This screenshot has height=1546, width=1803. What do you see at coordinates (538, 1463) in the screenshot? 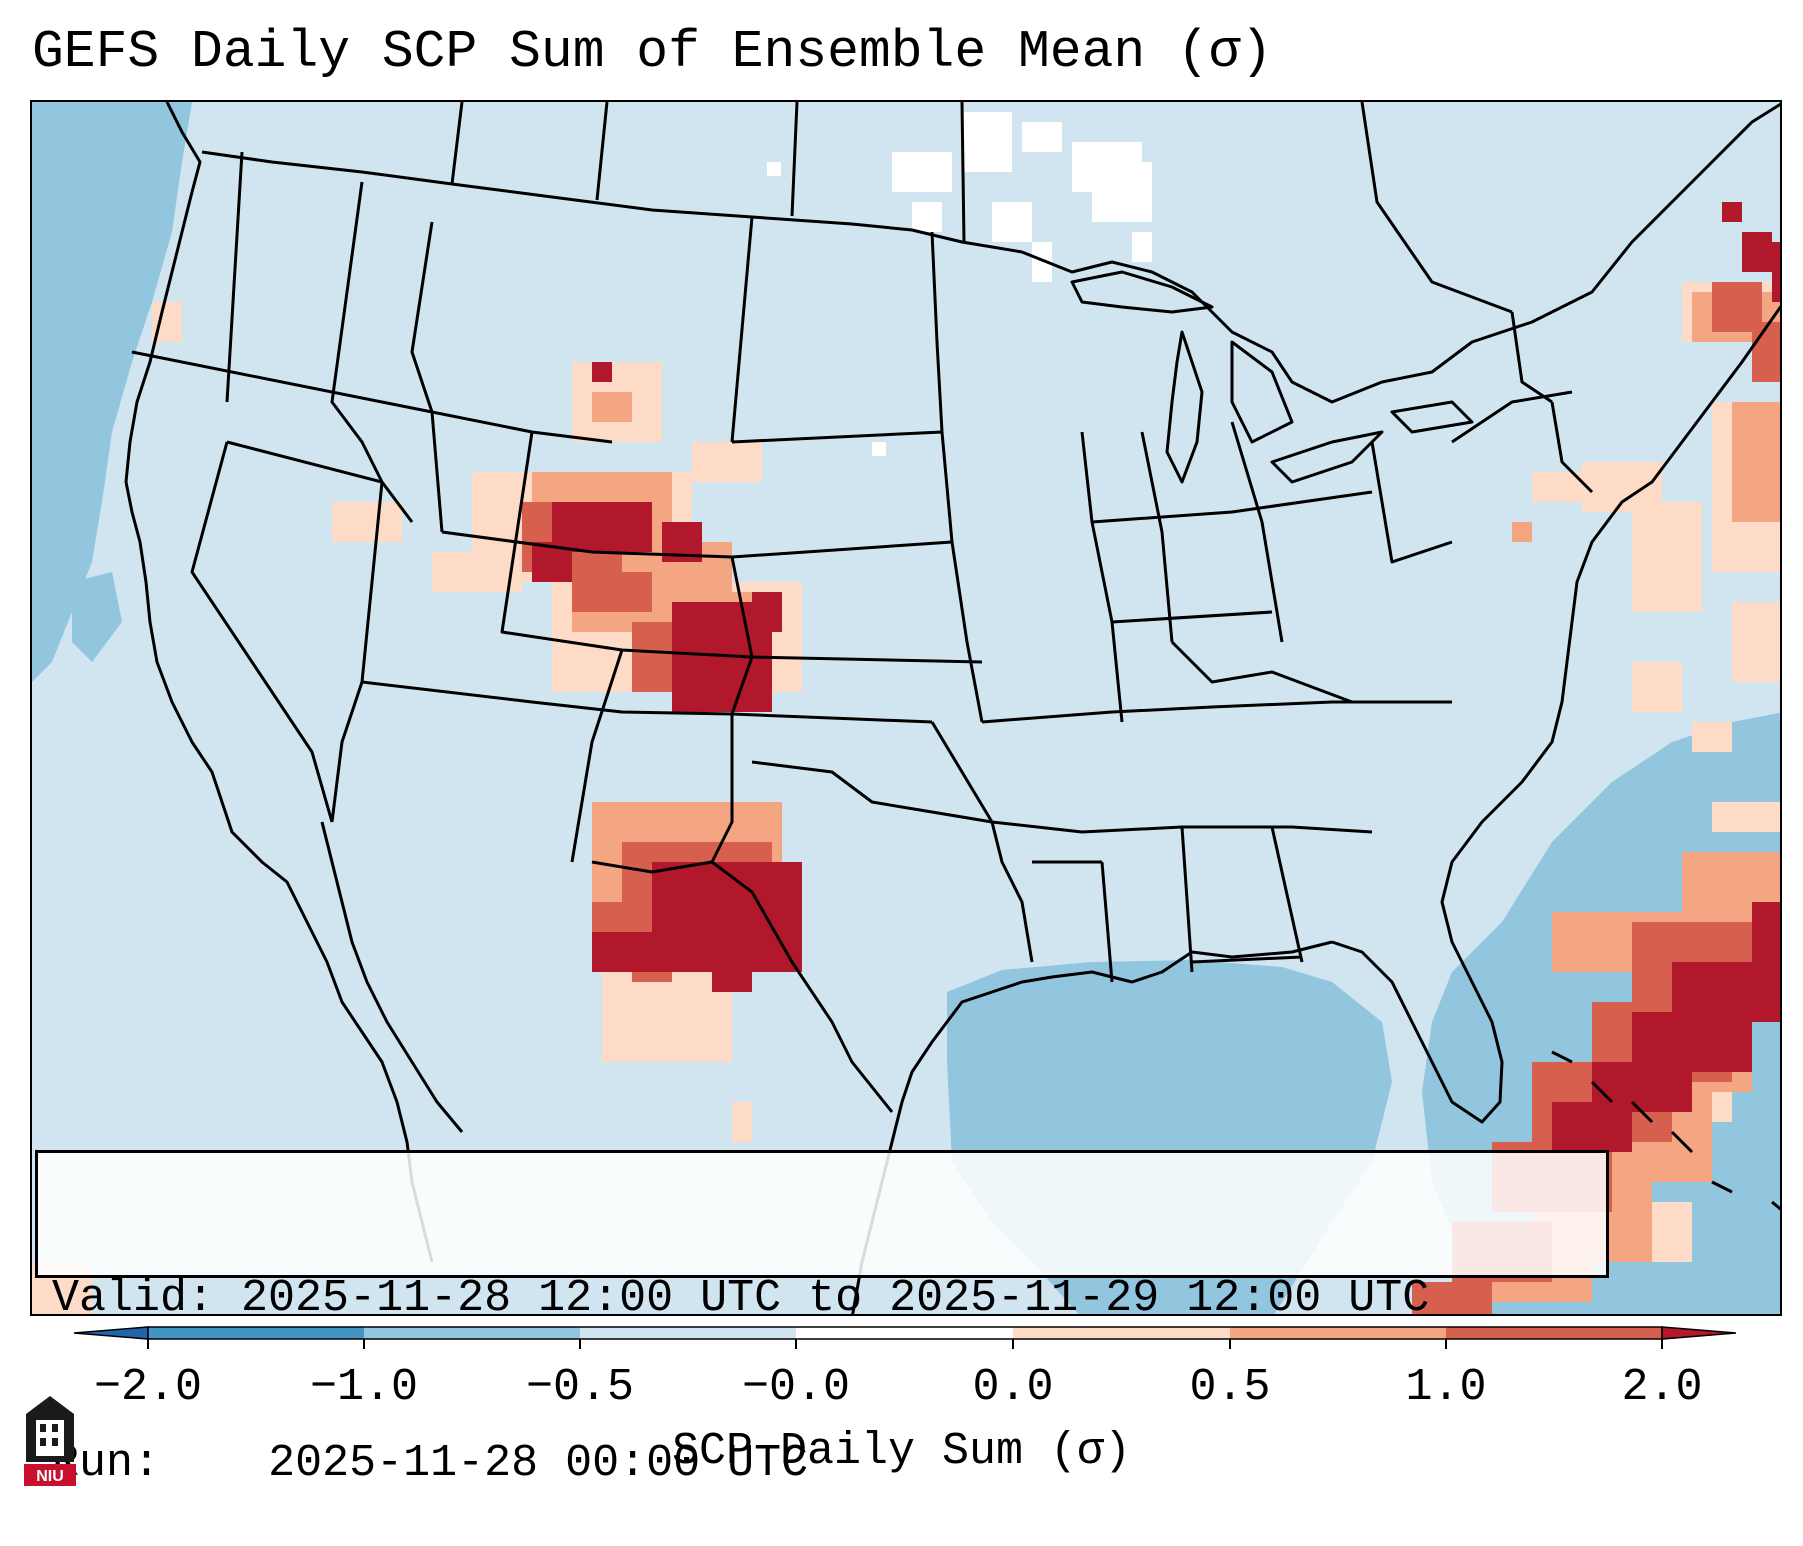
I see `run-value: 2025-11-28 00:00 UTC` at bounding box center [538, 1463].